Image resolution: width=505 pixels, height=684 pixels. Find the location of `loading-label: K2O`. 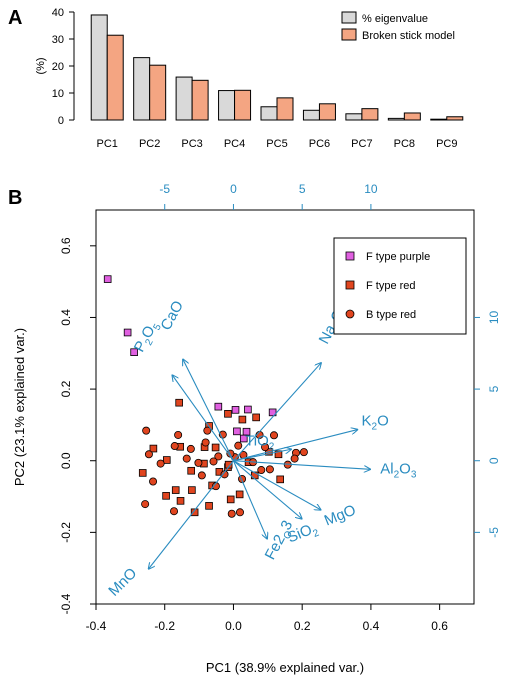

loading-label: K2O is located at coordinates (375, 423).